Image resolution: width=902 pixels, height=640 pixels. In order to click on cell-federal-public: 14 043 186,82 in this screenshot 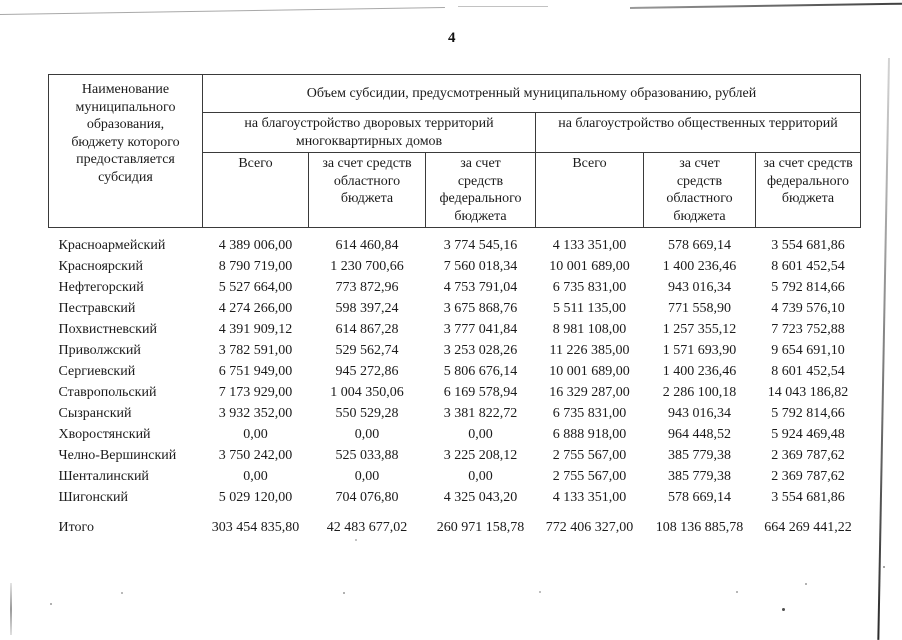, I will do `click(808, 392)`.